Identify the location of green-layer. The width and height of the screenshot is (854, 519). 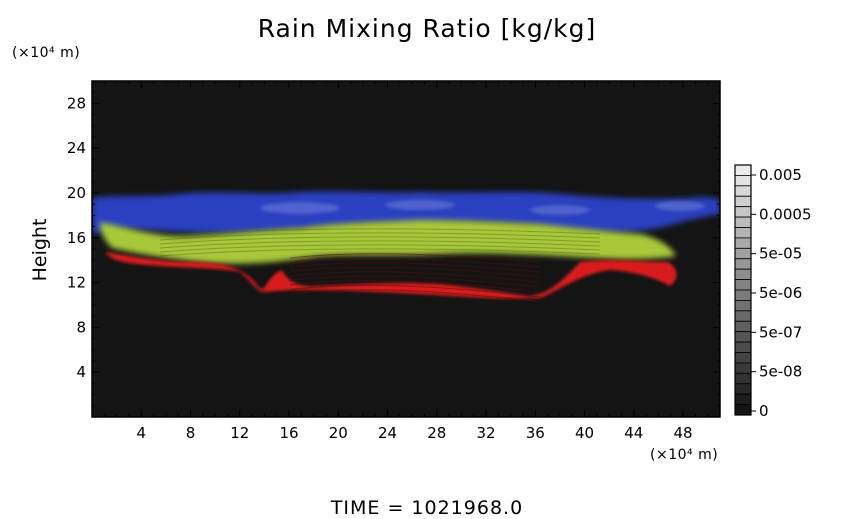
(388, 242).